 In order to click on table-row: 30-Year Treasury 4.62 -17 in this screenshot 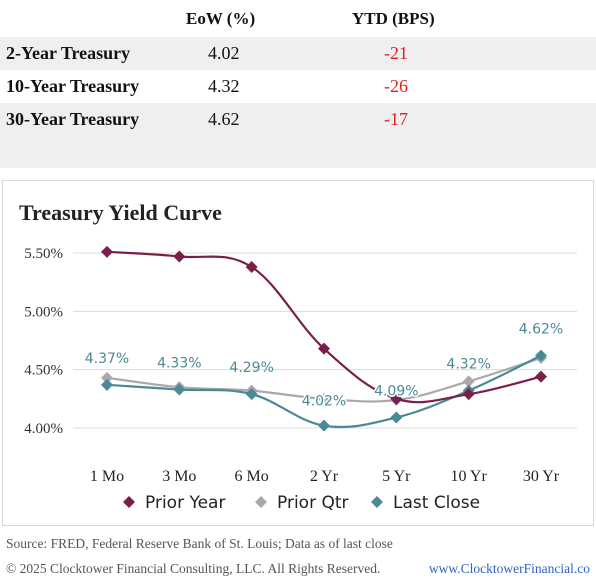, I will do `click(298, 119)`.